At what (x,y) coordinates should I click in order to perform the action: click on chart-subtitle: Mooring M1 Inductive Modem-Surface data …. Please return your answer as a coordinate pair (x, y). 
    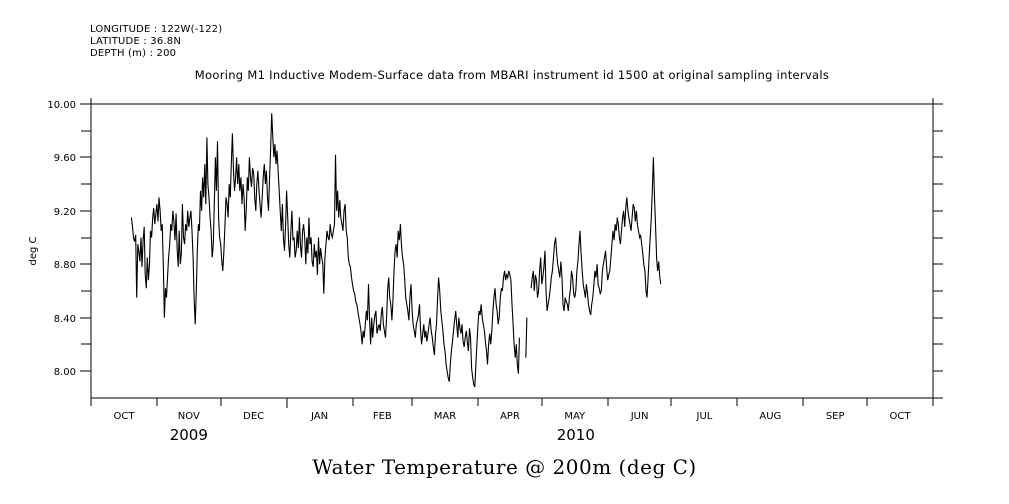
    Looking at the image, I should click on (512, 75).